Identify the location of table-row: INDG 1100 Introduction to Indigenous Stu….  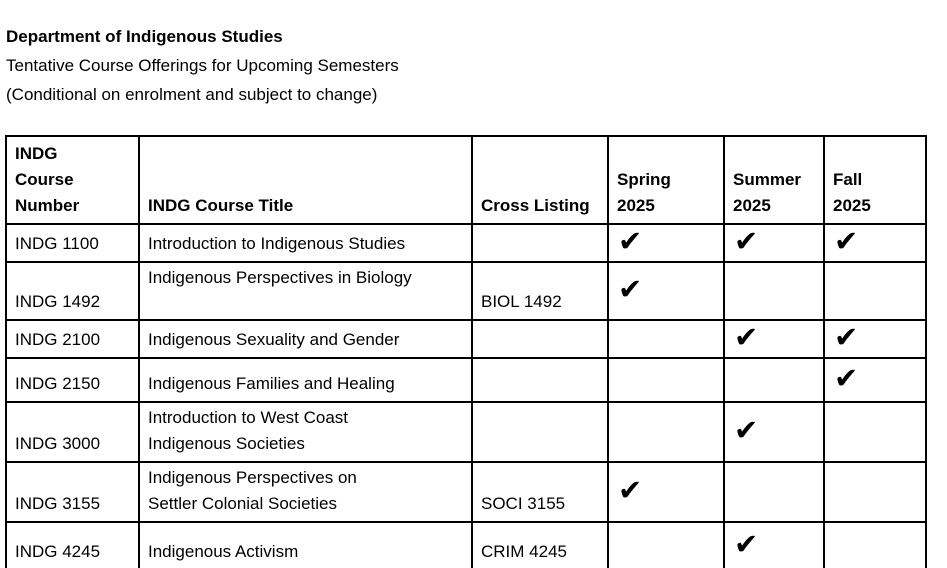
(466, 243).